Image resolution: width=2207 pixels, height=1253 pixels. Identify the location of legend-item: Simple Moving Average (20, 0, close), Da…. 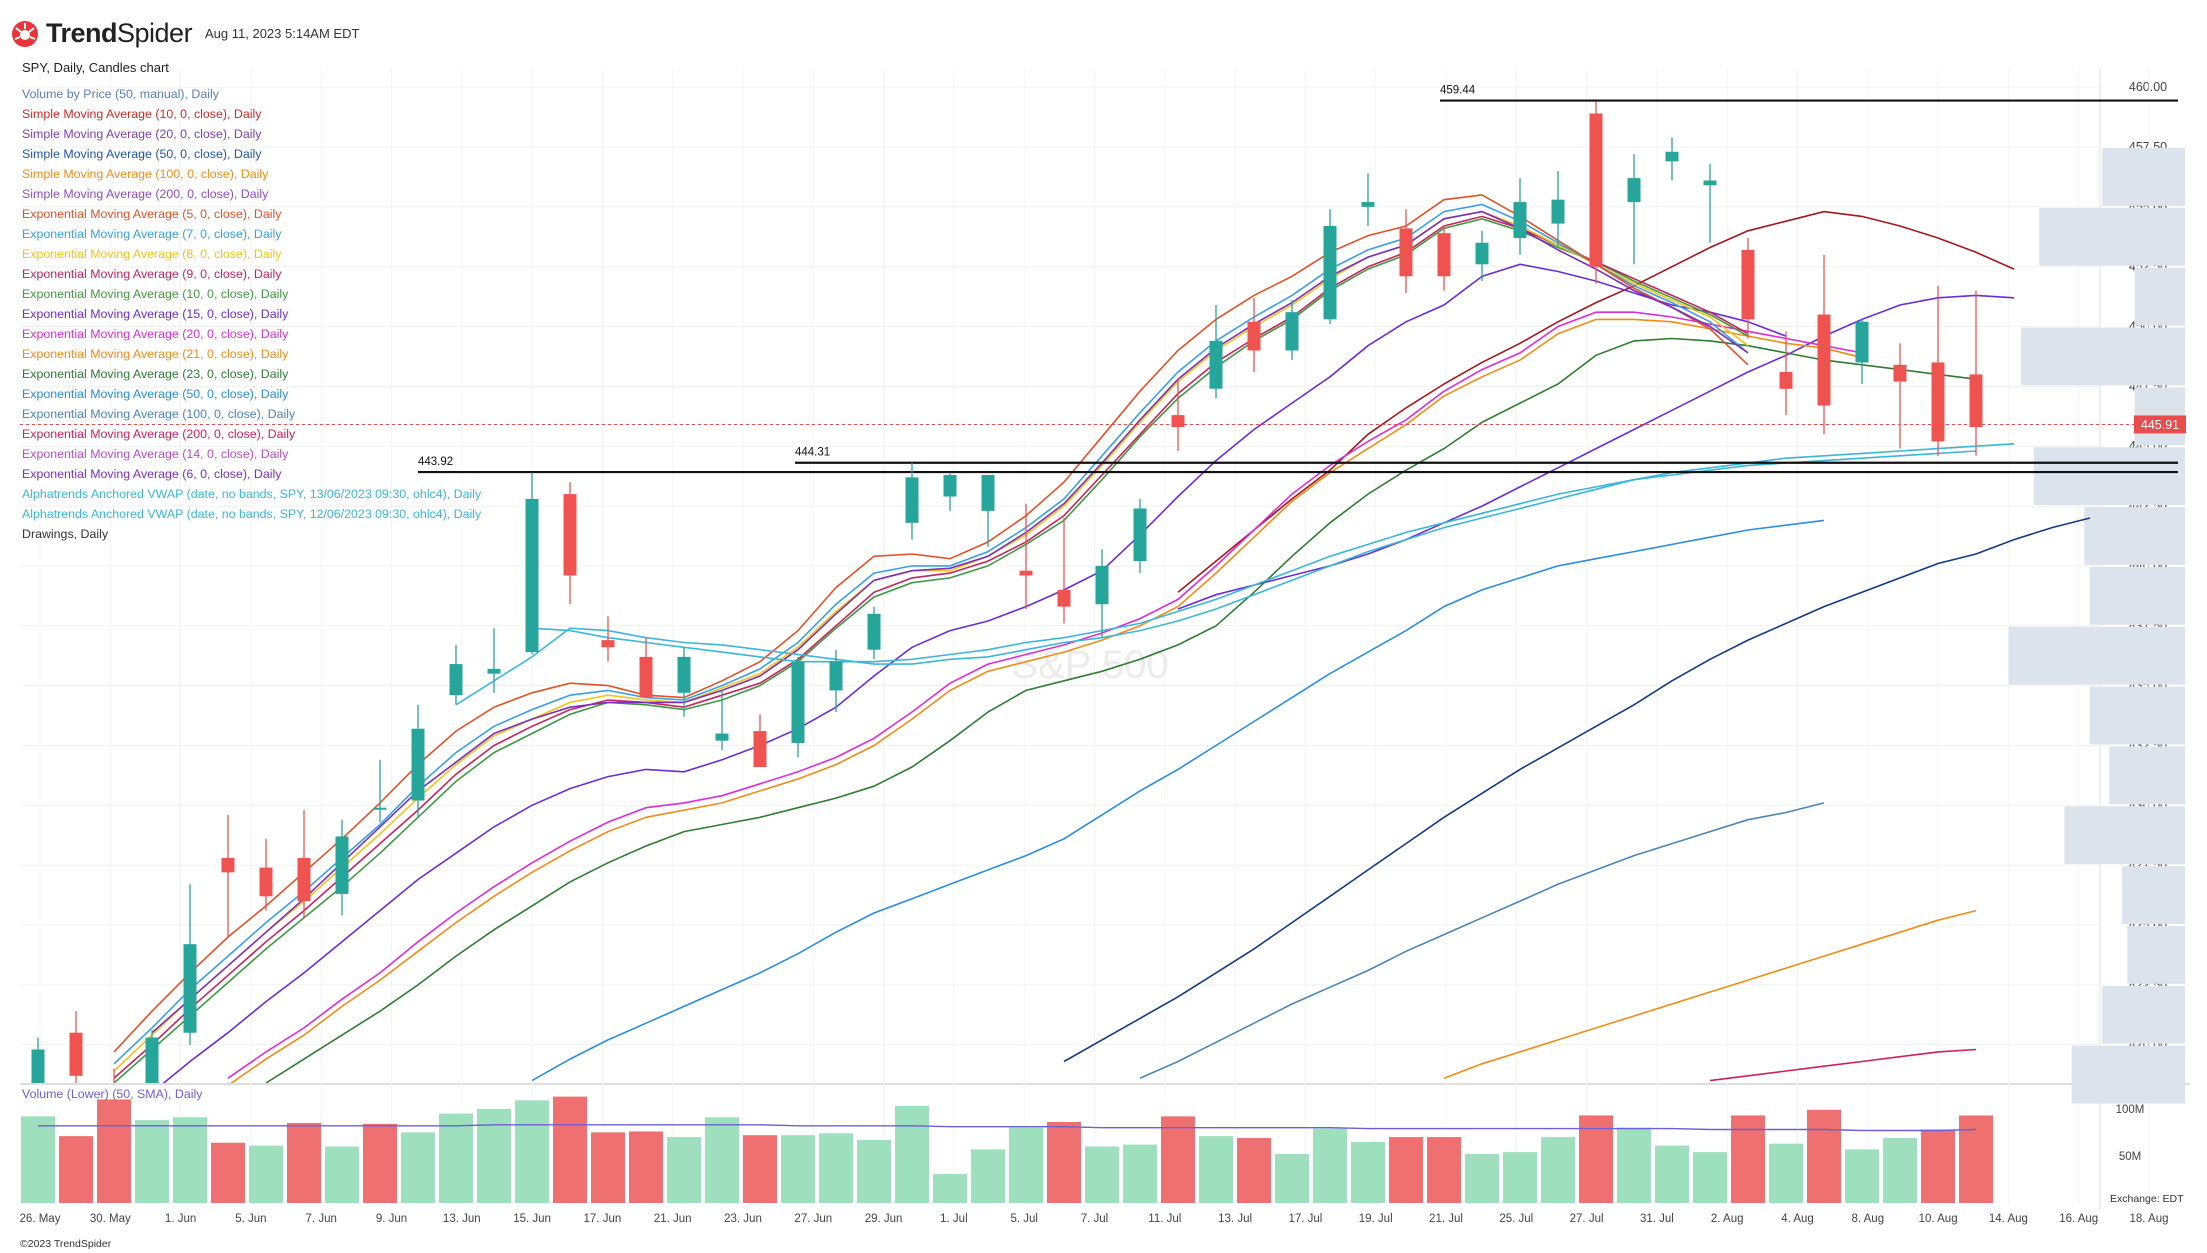
(142, 134).